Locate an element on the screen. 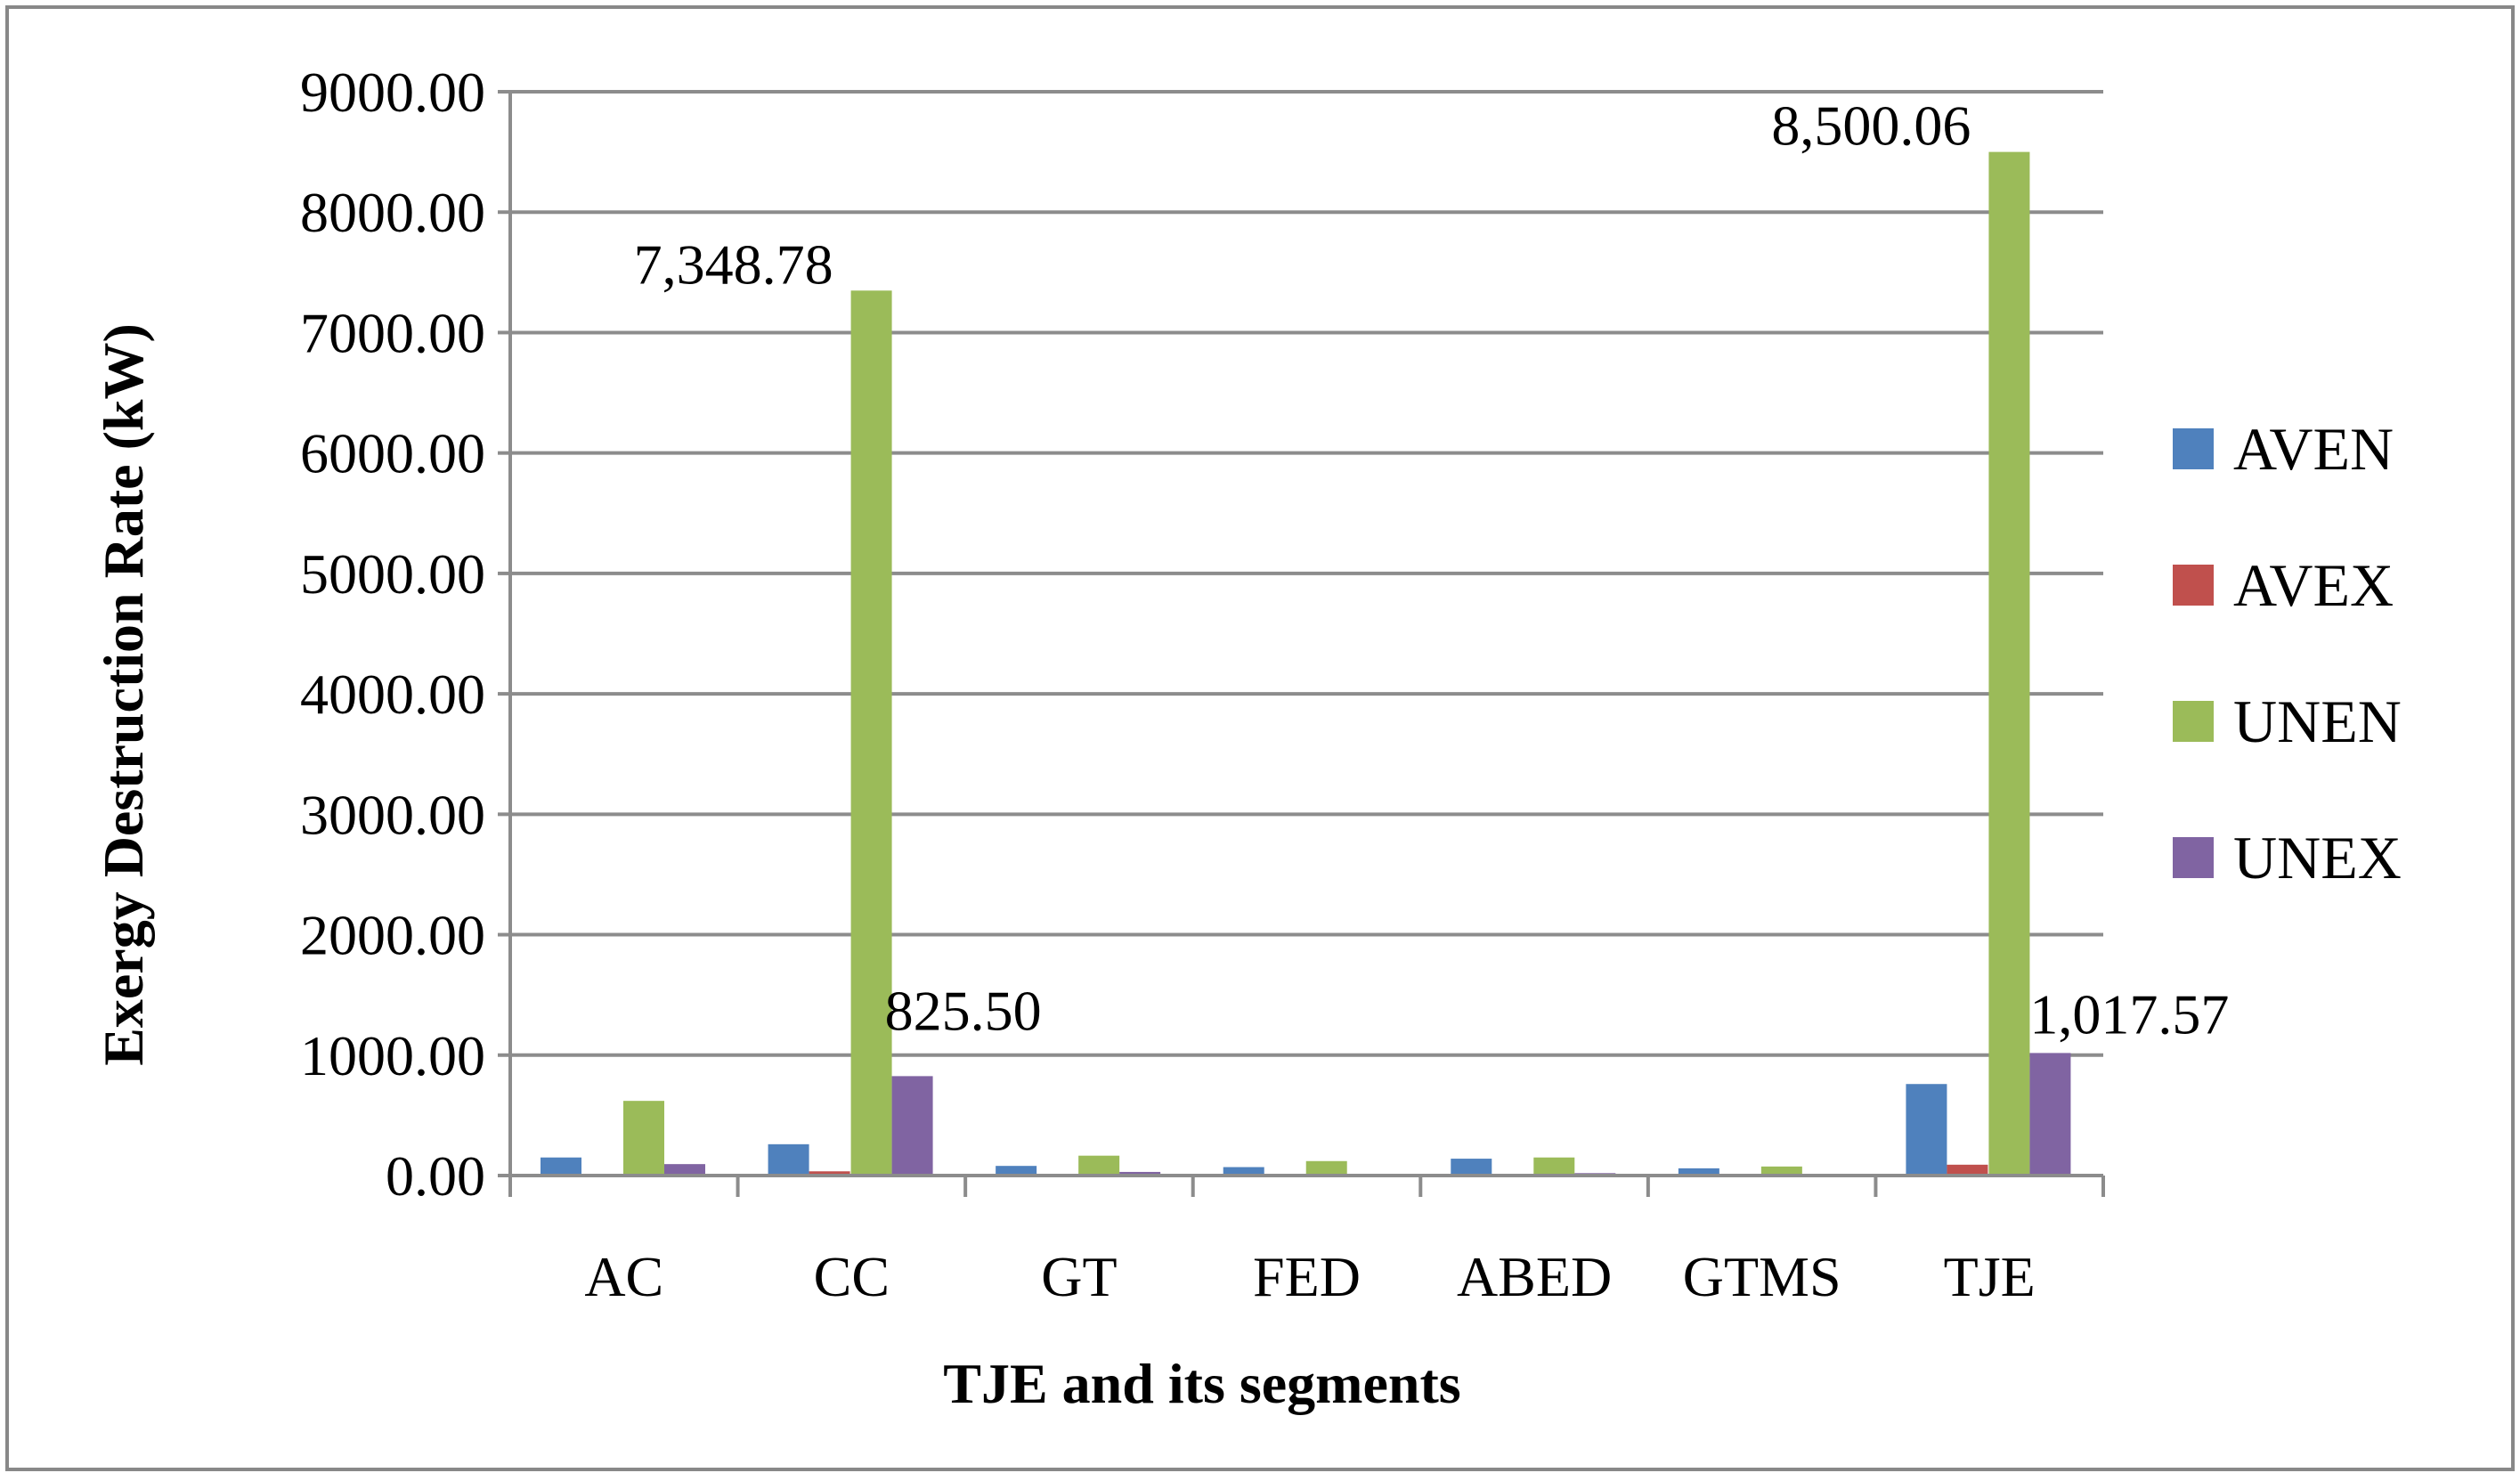  y-tick-label: 7000.00 is located at coordinates (392, 332).